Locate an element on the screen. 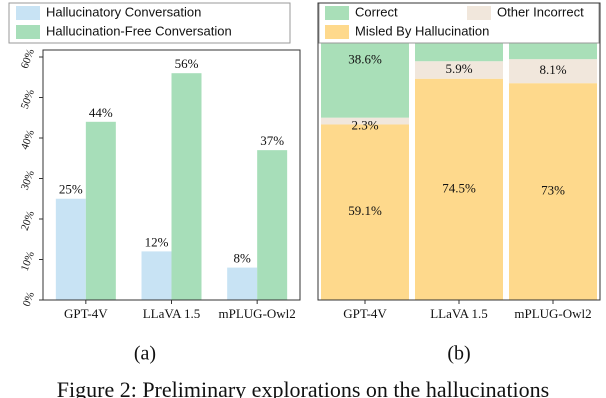 The height and width of the screenshot is (398, 606). legend-label: Other Incorrect is located at coordinates (540, 11).